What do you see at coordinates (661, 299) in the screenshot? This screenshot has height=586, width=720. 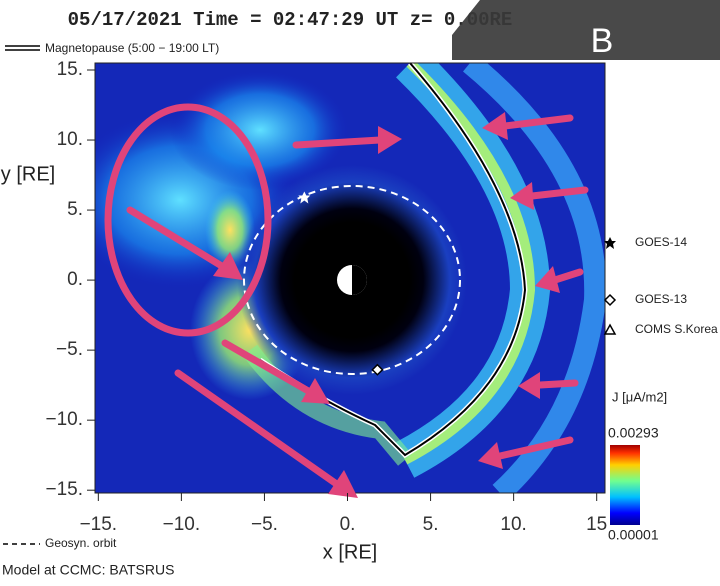 I see `legend-label: GOES-13` at bounding box center [661, 299].